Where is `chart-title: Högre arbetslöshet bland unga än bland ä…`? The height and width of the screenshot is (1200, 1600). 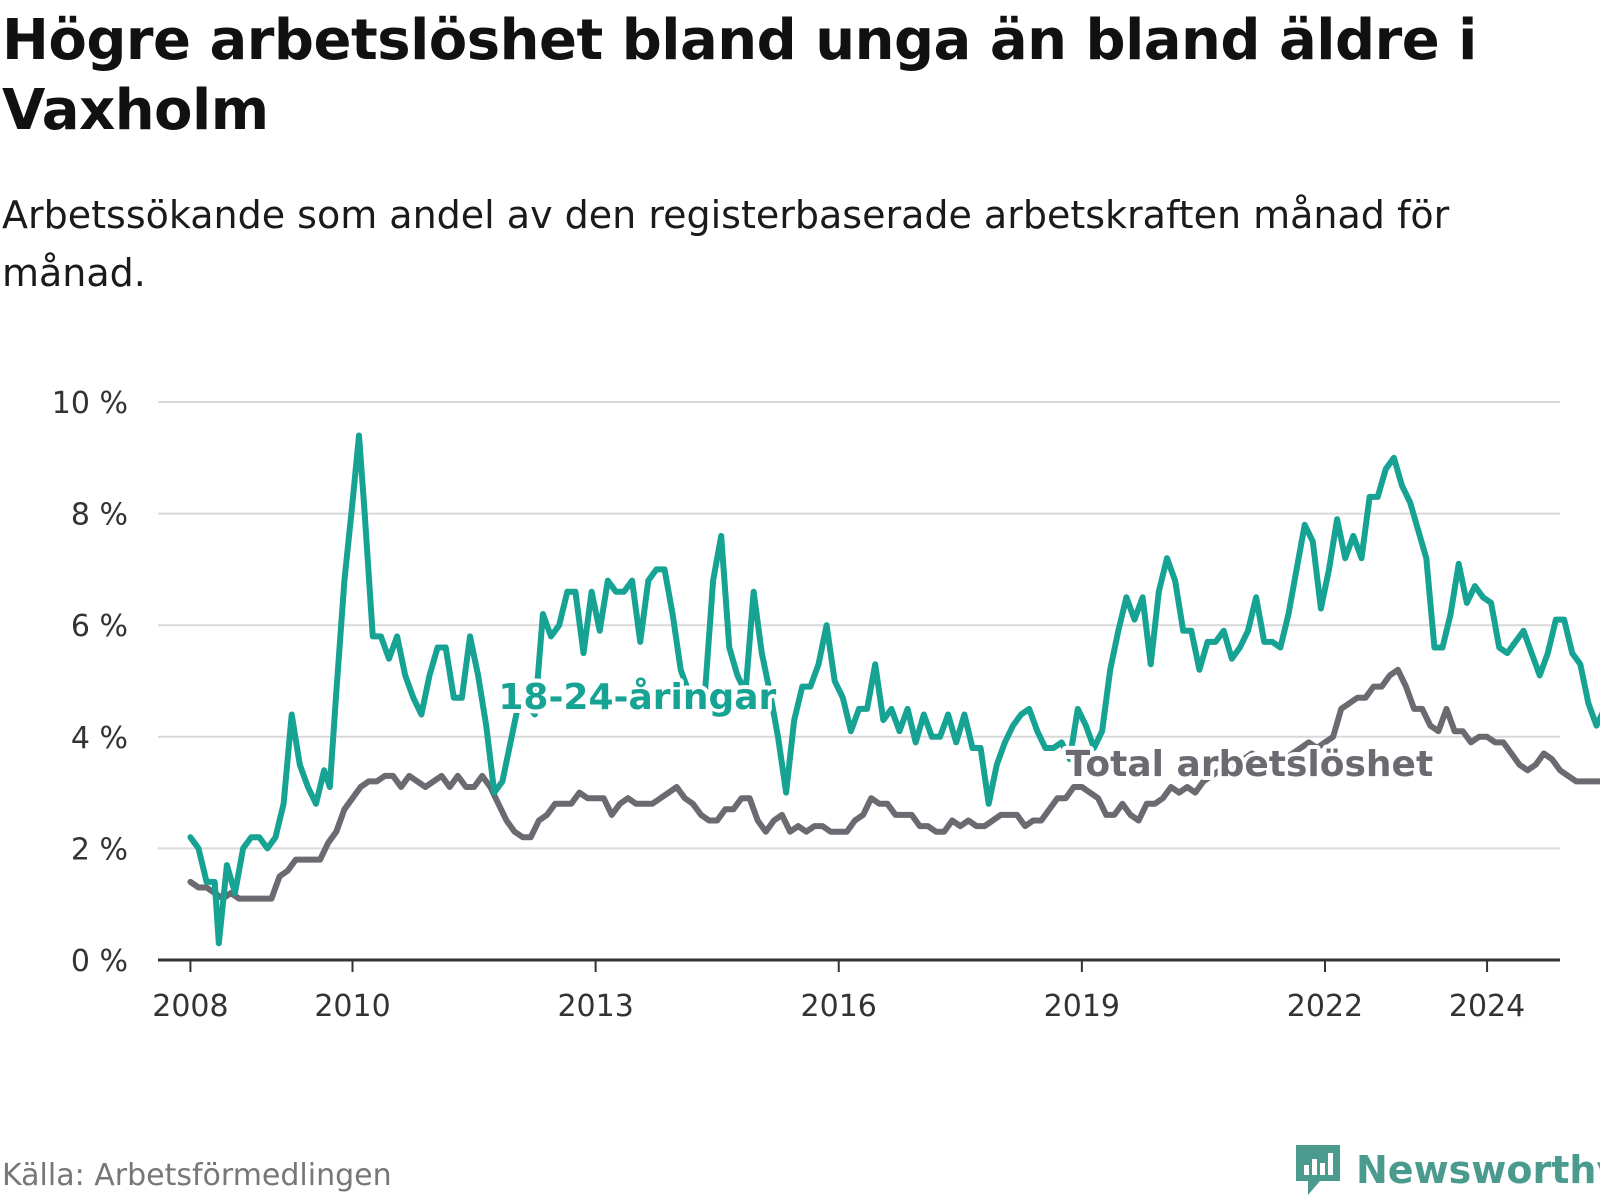
chart-title: Högre arbetslöshet bland unga än bland ä… is located at coordinates (739, 75).